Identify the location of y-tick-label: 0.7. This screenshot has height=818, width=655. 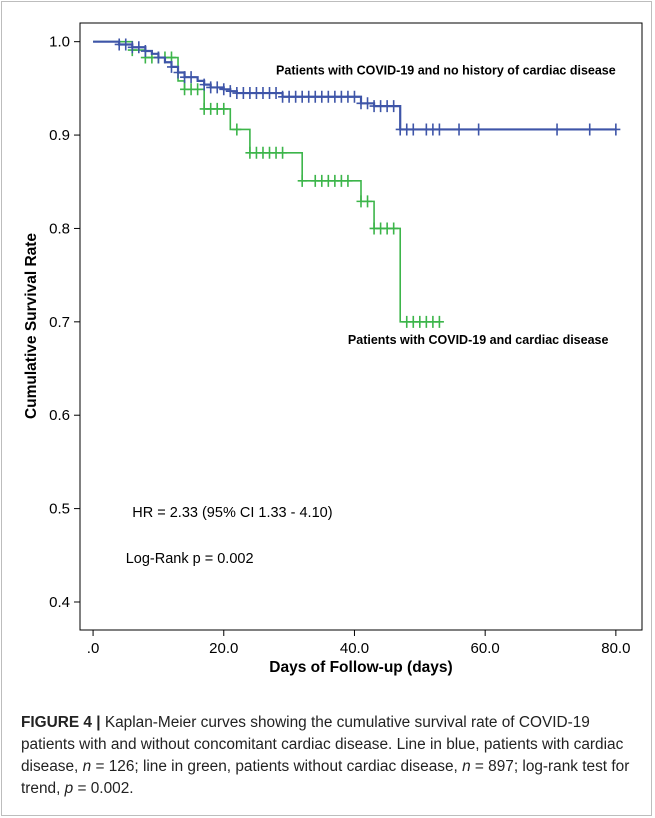
(59, 322).